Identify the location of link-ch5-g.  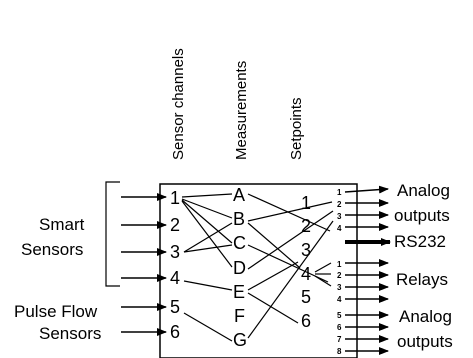
(208, 327).